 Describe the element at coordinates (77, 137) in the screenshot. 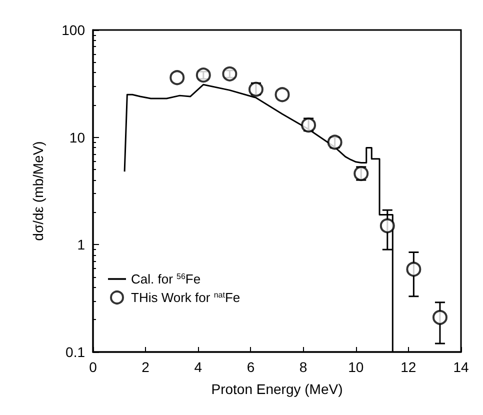

I see `y-tick-label: 10` at that location.